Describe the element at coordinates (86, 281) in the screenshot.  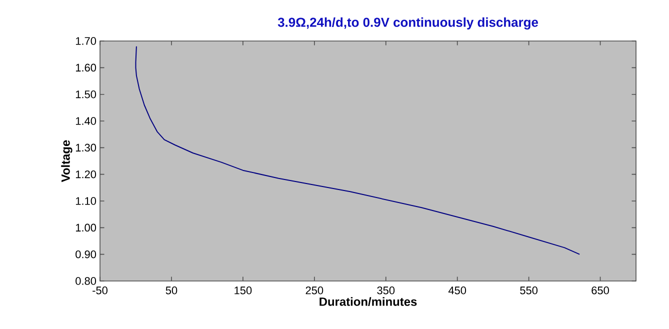
I see `y-tick-label: 0.80` at that location.